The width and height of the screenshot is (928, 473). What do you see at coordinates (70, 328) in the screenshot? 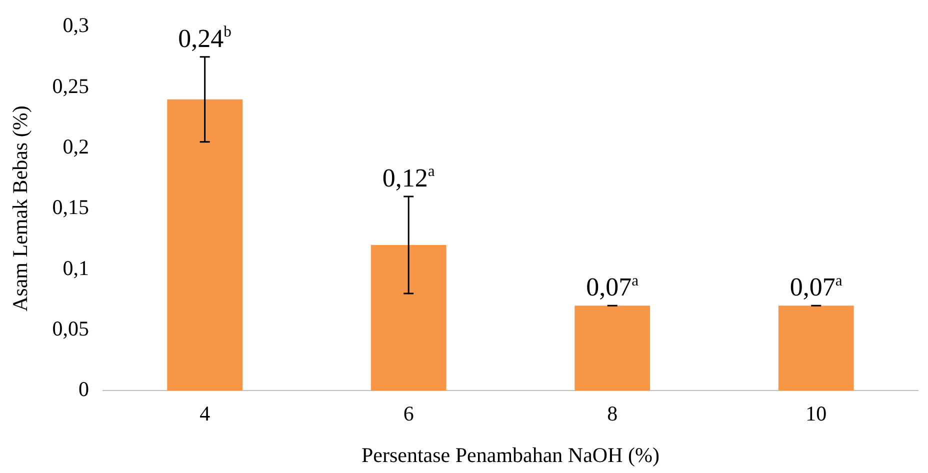
I see `y-tick-label: 0,05` at bounding box center [70, 328].